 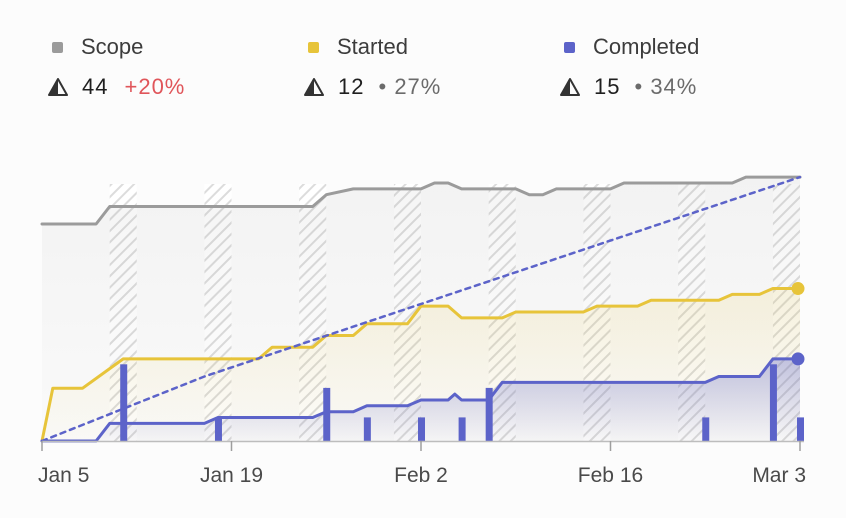 What do you see at coordinates (95, 86) in the screenshot?
I see `scope-count: 44` at bounding box center [95, 86].